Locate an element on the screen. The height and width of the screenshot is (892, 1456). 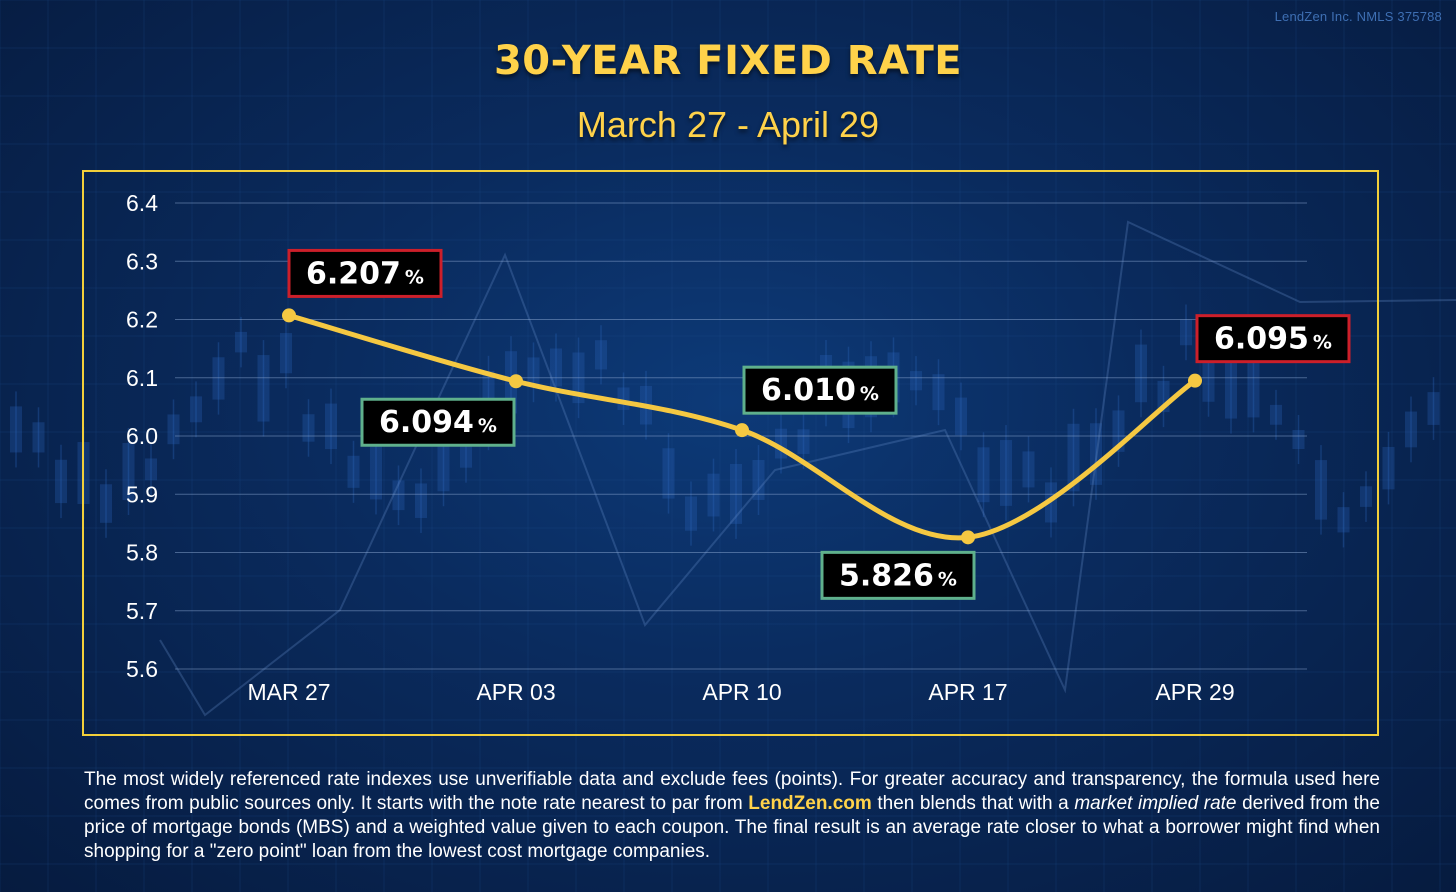
footnote-text-2: then blends that with a is located at coordinates (973, 803).